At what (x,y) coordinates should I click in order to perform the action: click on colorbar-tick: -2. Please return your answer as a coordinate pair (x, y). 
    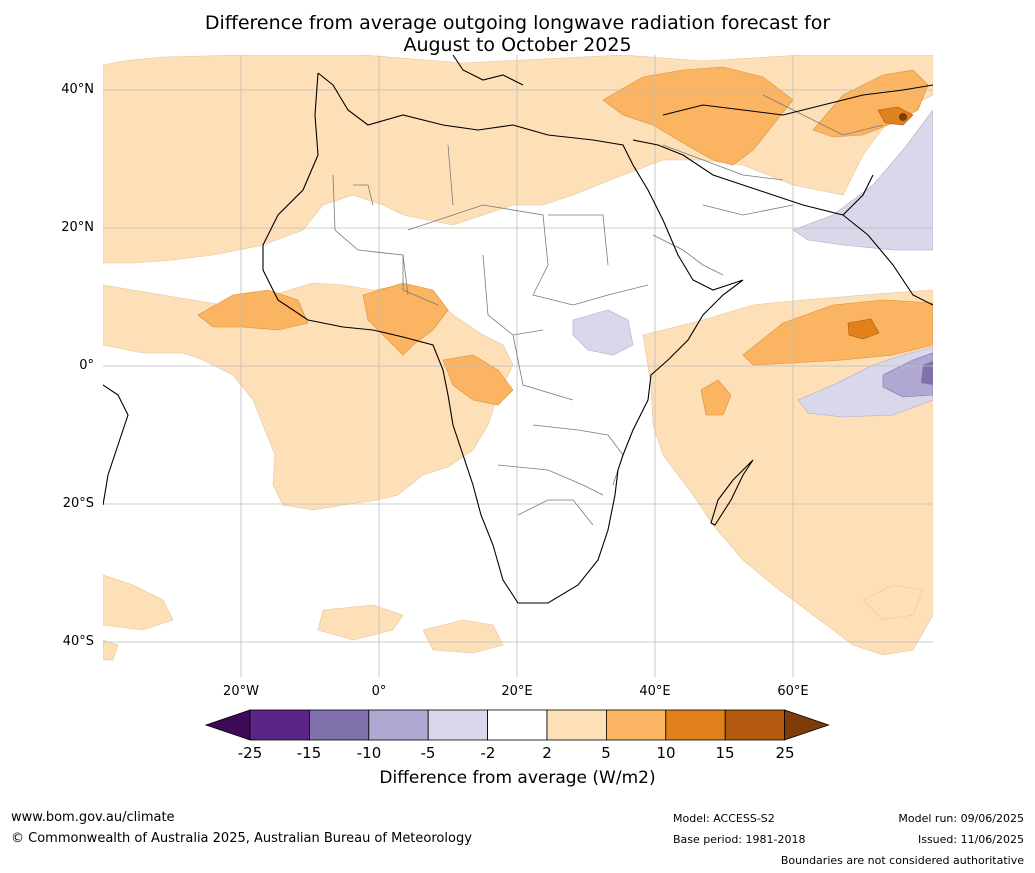
    Looking at the image, I should click on (488, 753).